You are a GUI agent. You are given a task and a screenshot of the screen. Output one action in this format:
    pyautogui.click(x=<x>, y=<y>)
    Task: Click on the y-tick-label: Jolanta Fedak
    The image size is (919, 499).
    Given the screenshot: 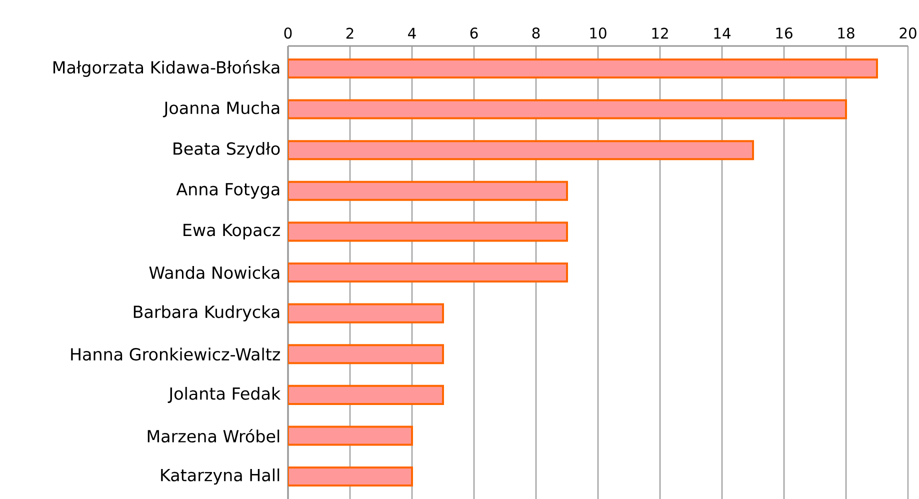 What is the action you would take?
    pyautogui.click(x=224, y=394)
    